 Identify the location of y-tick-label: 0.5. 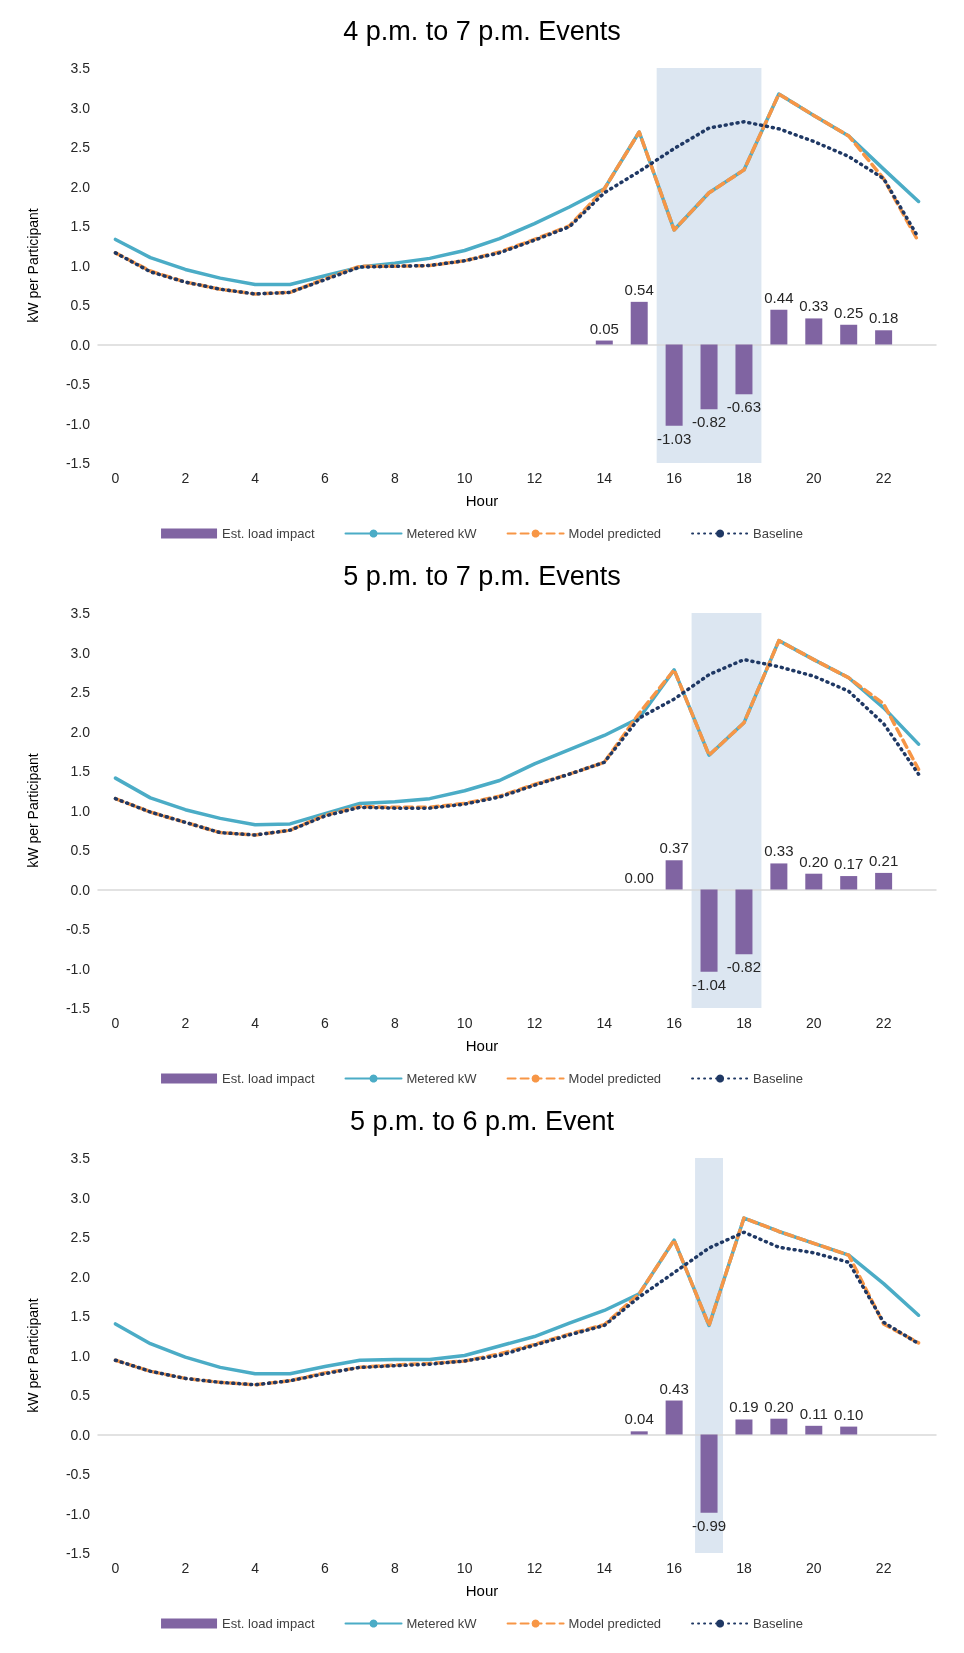
(80, 305).